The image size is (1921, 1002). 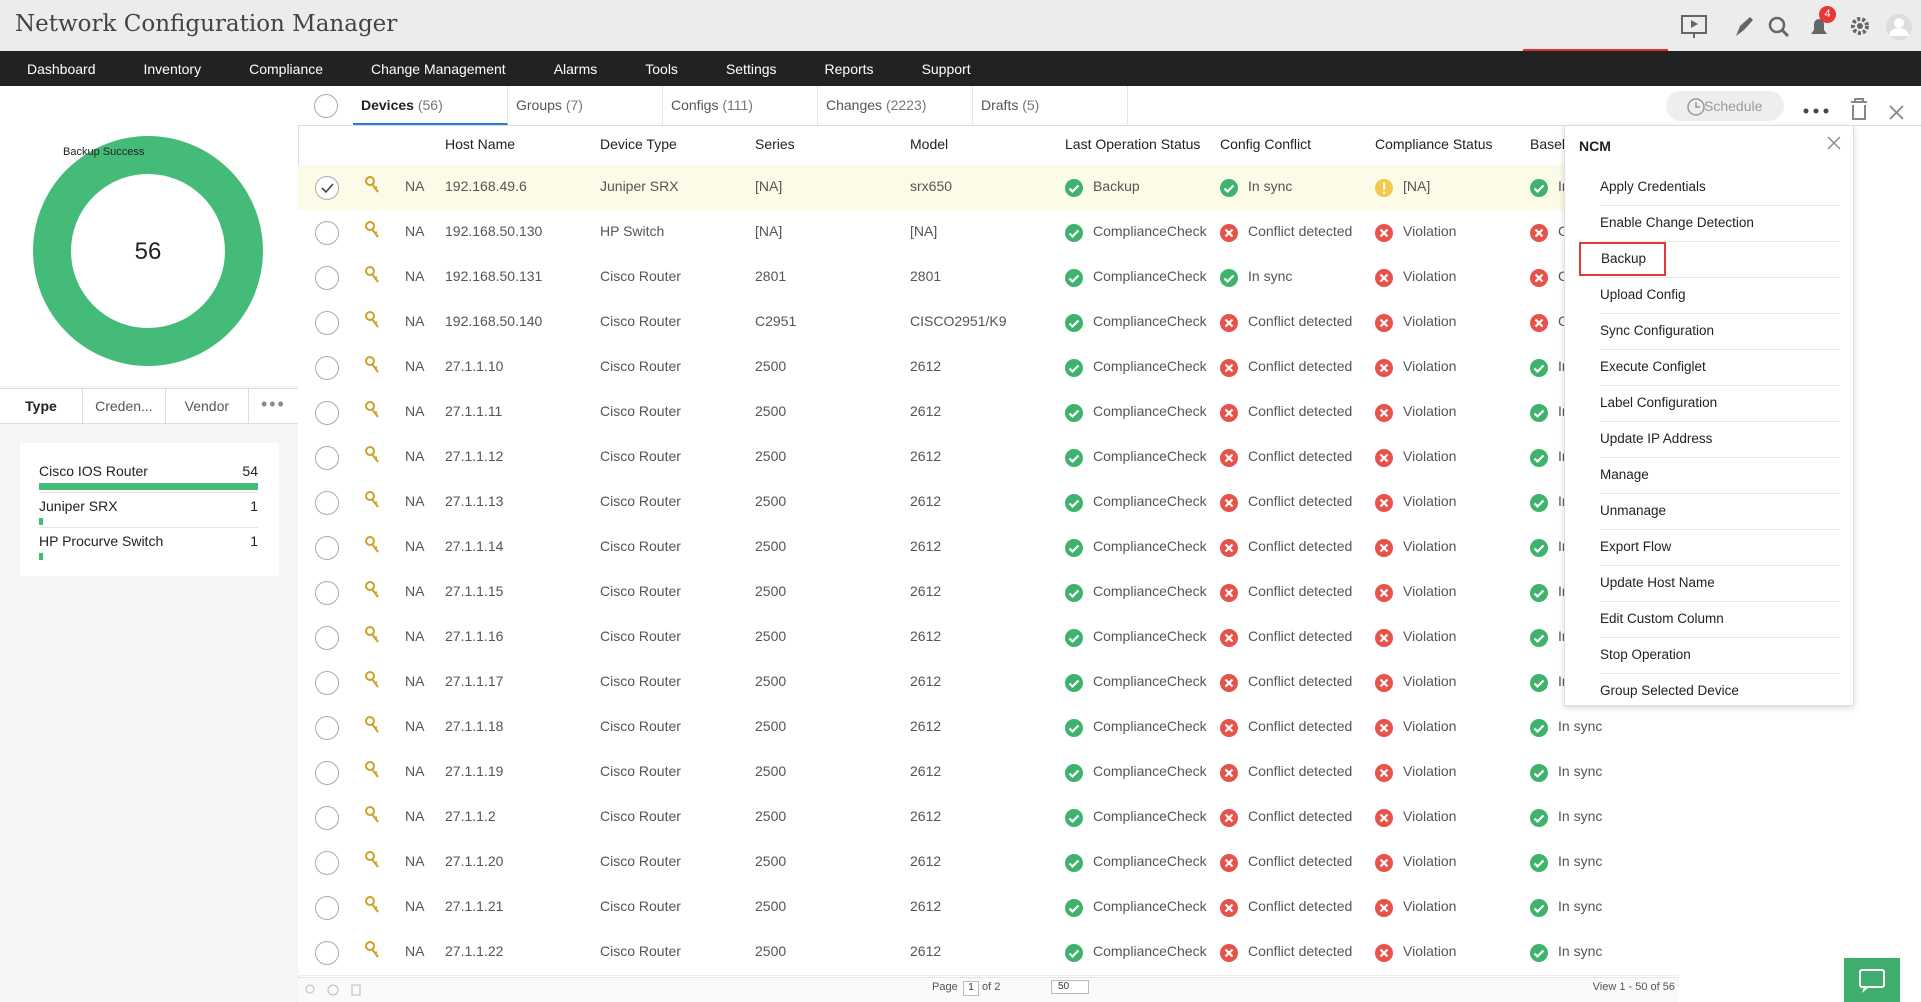 What do you see at coordinates (740, 105) in the screenshot?
I see `tab: Configs (111)` at bounding box center [740, 105].